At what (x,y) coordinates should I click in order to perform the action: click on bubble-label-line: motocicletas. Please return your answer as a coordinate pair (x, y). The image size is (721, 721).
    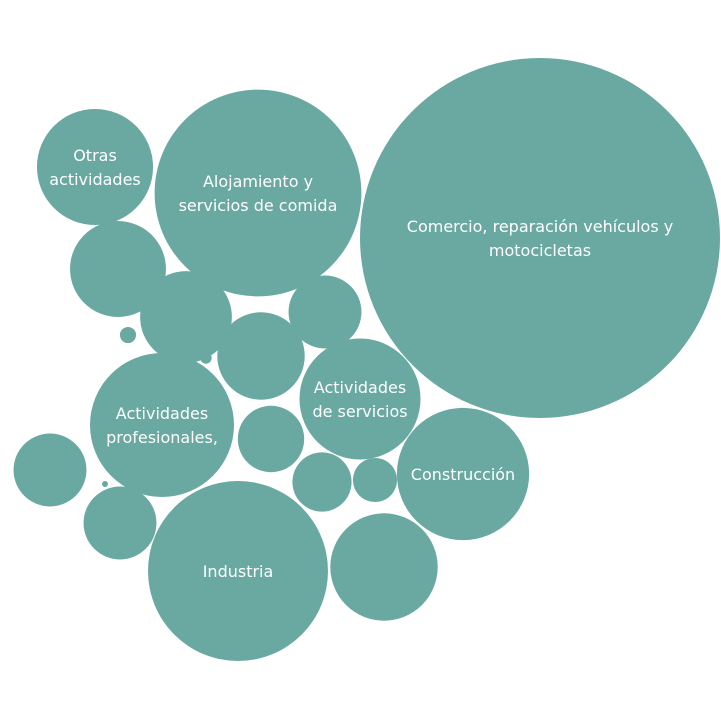
    Looking at the image, I should click on (540, 250).